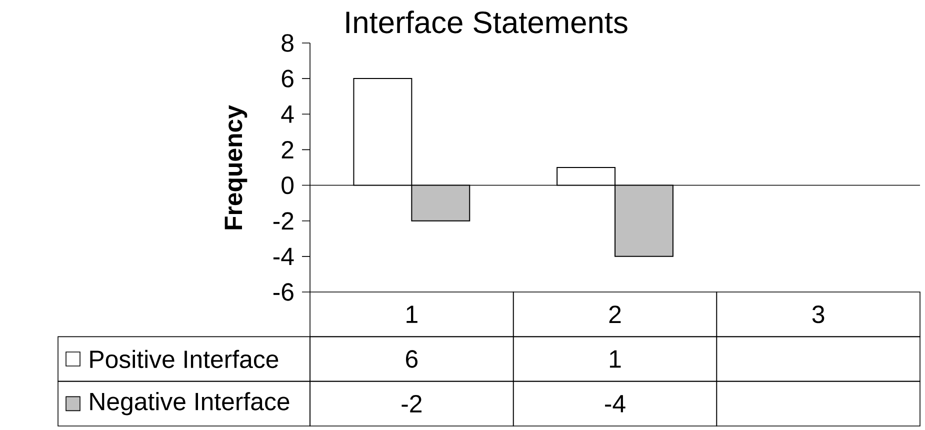 The image size is (925, 430). I want to click on data-label: 6, so click(412, 359).